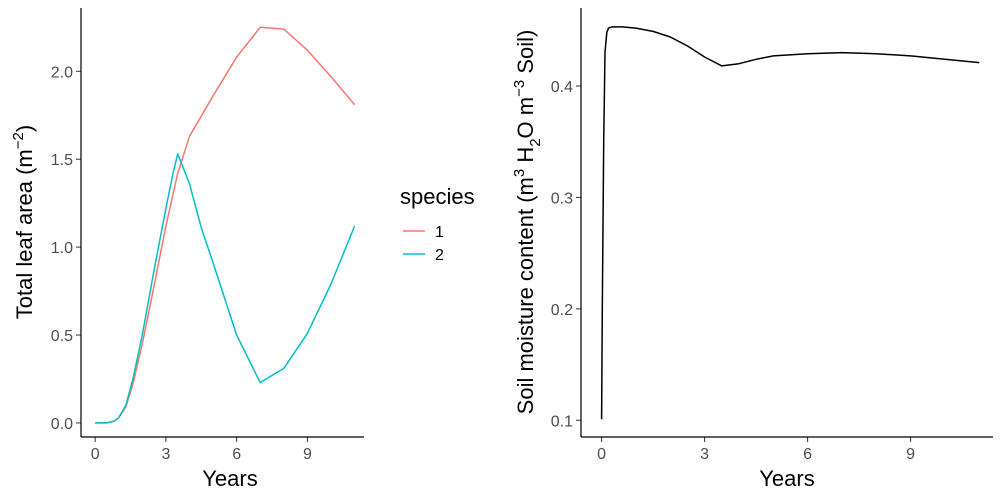 This screenshot has height=500, width=1000. Describe the element at coordinates (807, 454) in the screenshot. I see `right-x-tick-label: 6` at that location.